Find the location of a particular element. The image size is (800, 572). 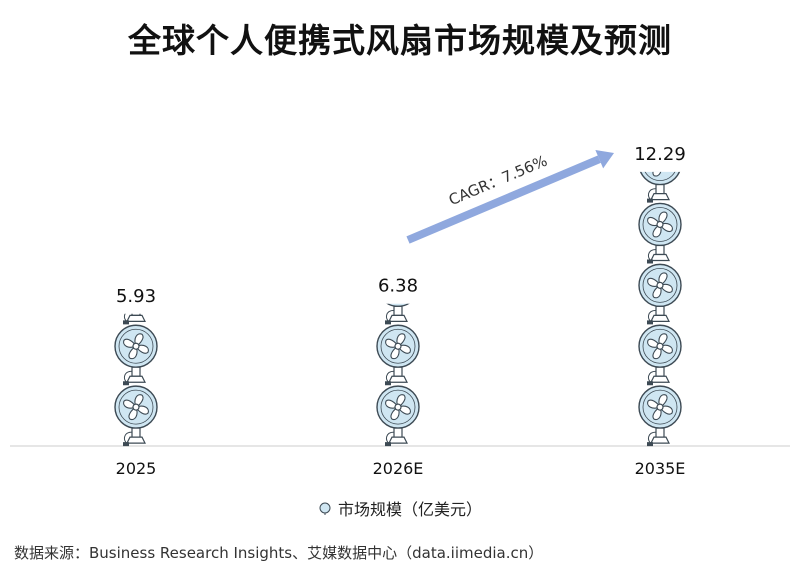

data-label-2035E: 12.29 is located at coordinates (660, 154).